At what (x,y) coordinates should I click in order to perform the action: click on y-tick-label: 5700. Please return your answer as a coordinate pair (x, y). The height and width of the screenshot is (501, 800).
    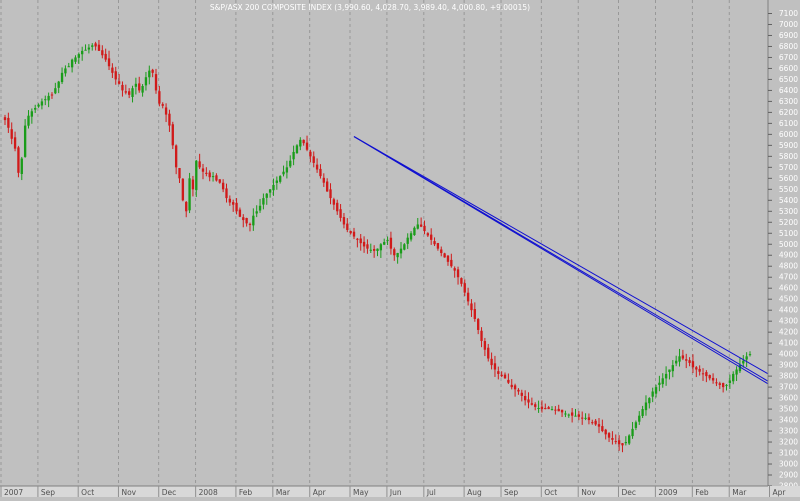
    Looking at the image, I should click on (788, 167).